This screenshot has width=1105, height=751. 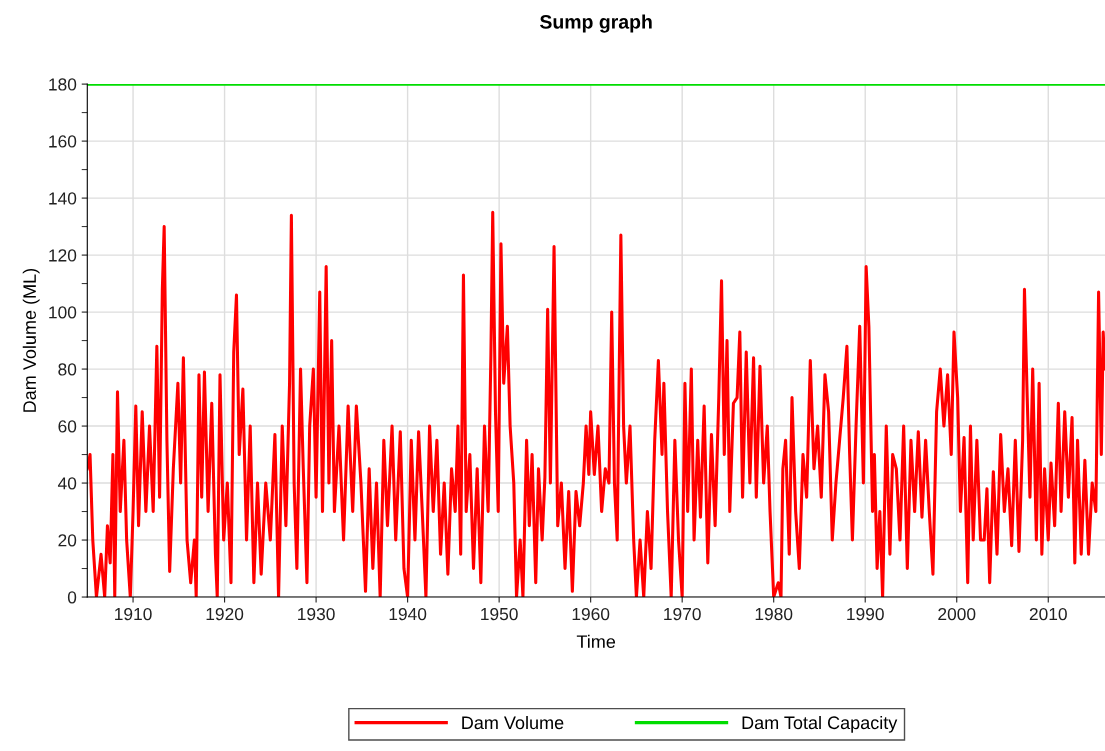 I want to click on y-axis-title: Dam Volume (ML), so click(x=31, y=340).